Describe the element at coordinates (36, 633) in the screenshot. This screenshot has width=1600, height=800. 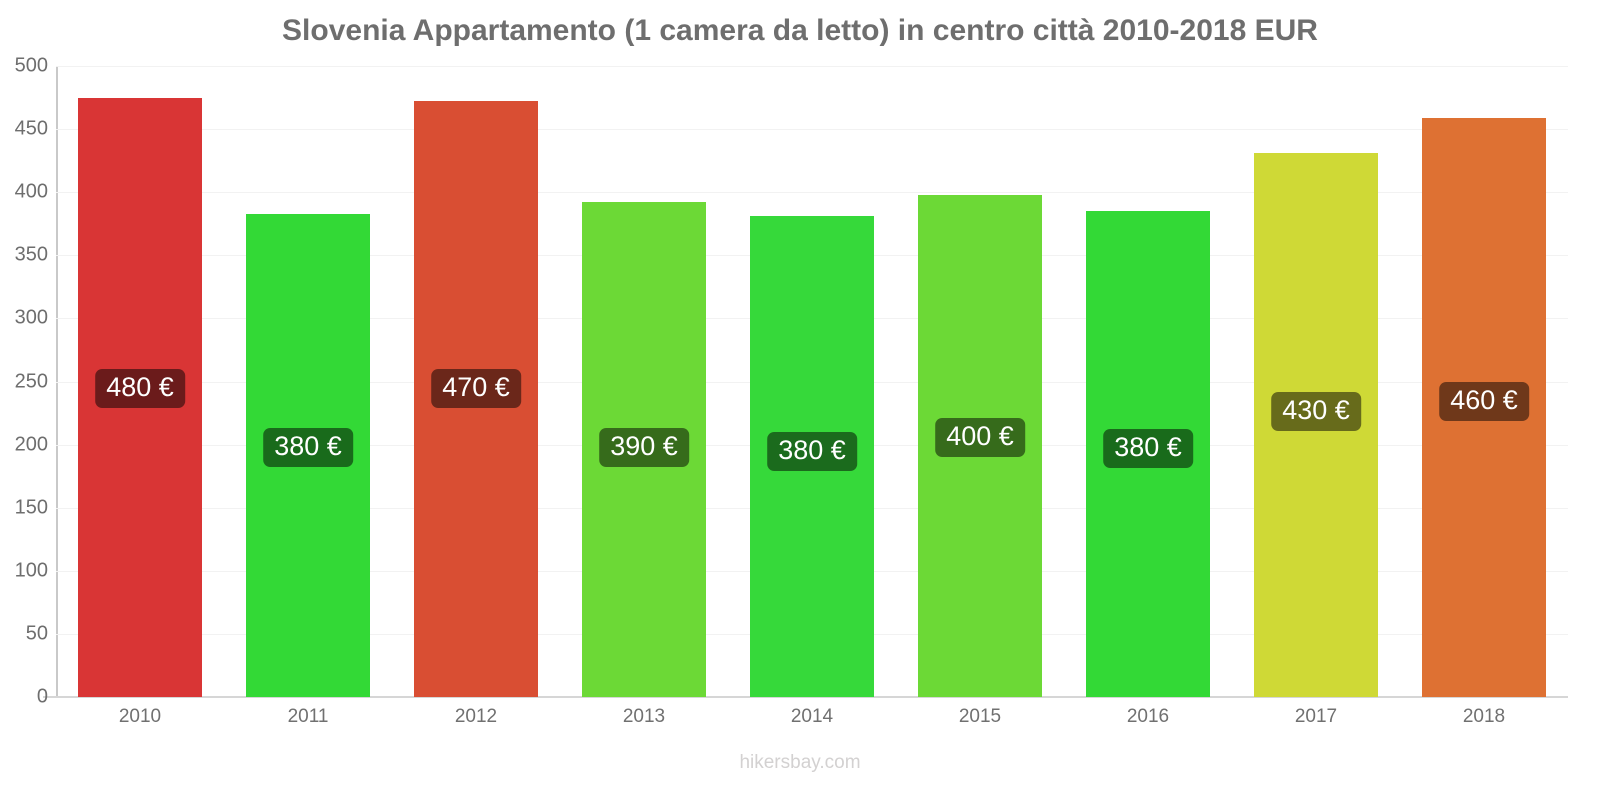
I see `y-axis-tick-label: 50` at that location.